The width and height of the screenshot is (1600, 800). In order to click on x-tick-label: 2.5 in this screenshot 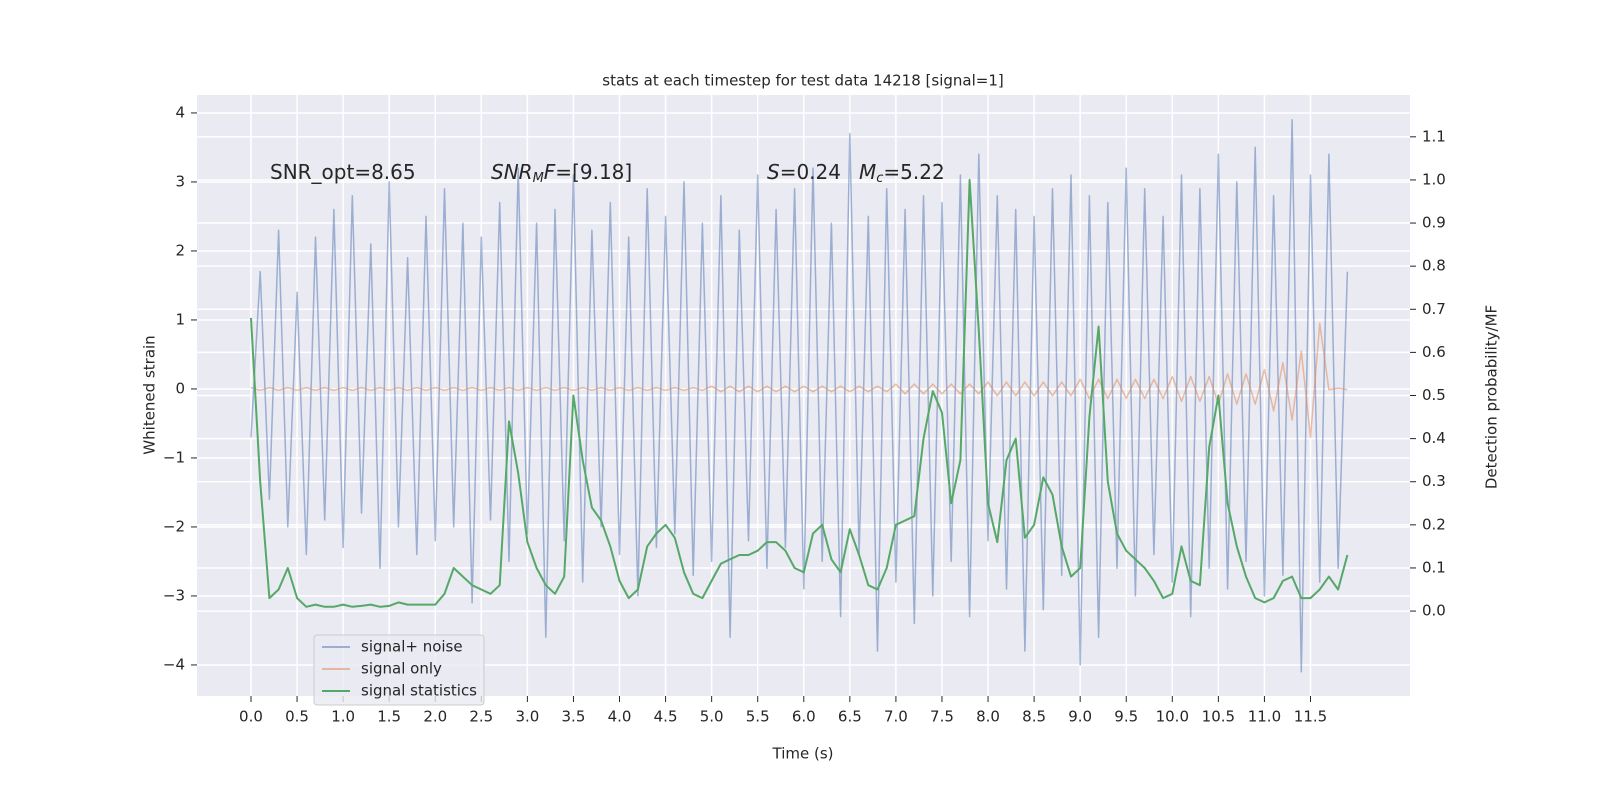, I will do `click(481, 717)`.